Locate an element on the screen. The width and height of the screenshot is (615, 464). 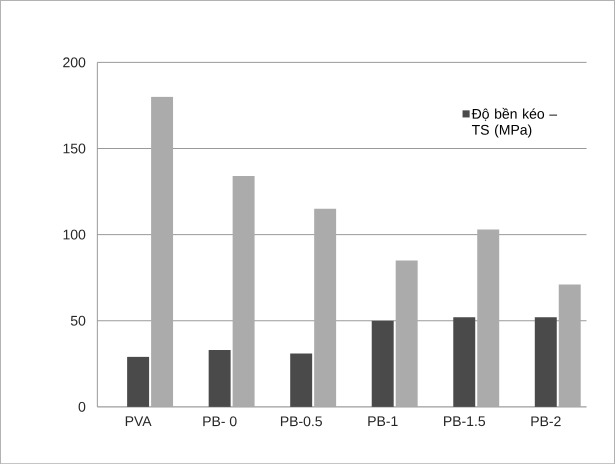
x-tick-label: PB- 0 is located at coordinates (220, 421).